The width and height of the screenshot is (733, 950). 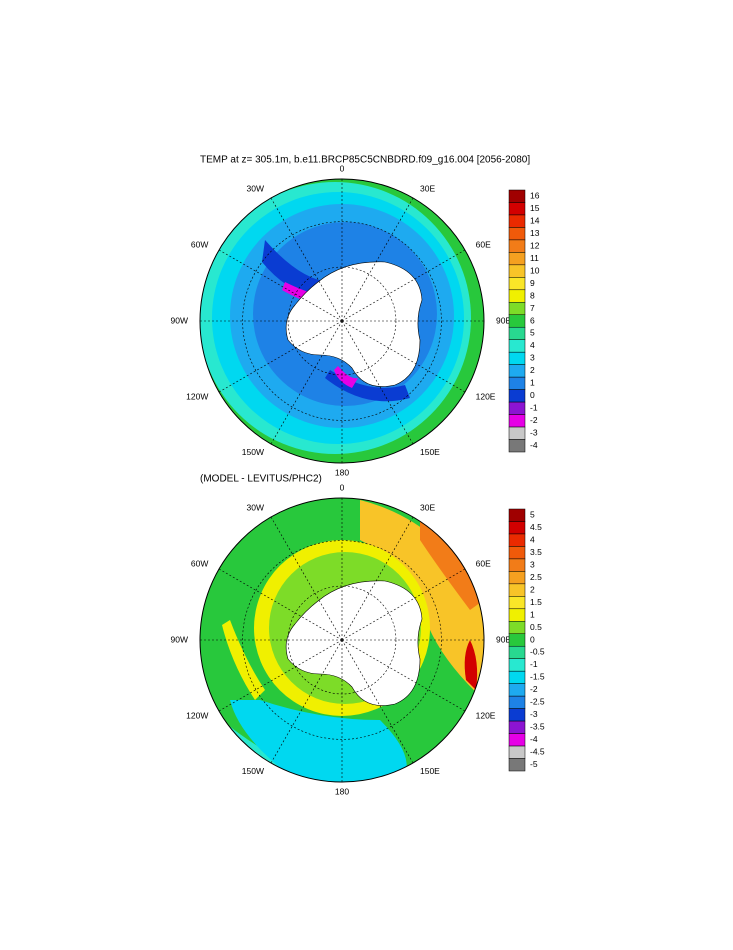 I want to click on colorbar-label: 11, so click(x=534, y=258).